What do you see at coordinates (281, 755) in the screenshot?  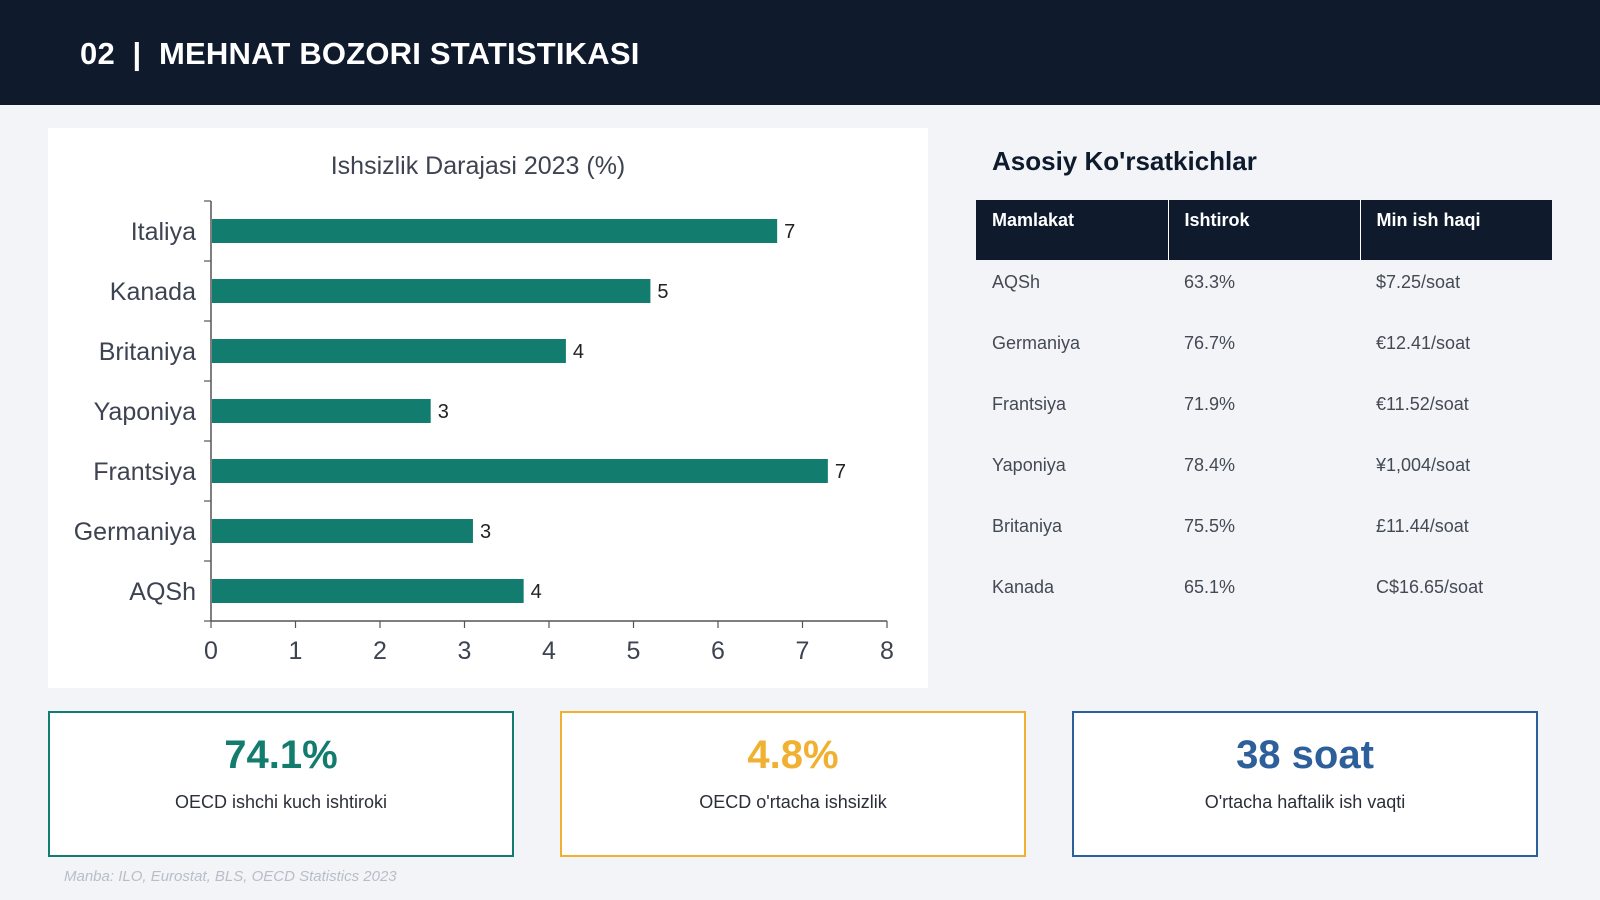 I see `kpi-value: 74.1%` at bounding box center [281, 755].